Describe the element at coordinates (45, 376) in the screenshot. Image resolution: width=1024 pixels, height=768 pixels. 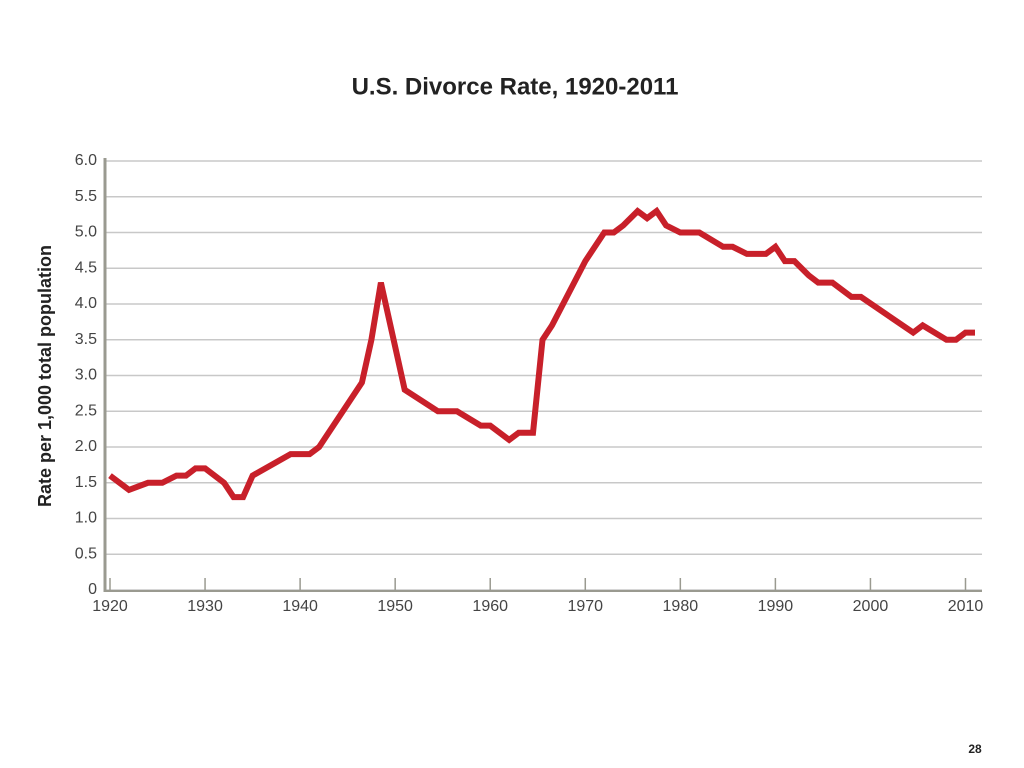
I see `y-axis-label: Rate per 1,000 total population` at that location.